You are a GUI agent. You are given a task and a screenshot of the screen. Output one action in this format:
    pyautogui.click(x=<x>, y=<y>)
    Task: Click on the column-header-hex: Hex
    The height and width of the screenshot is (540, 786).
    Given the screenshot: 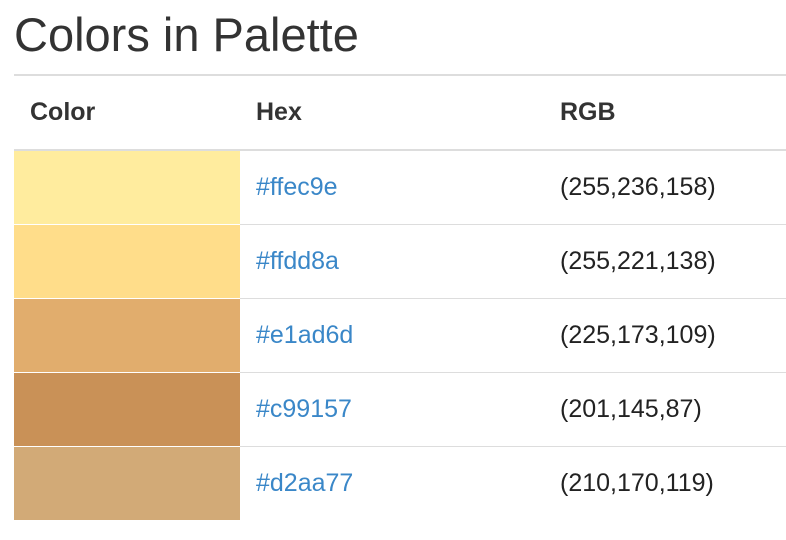 What is the action you would take?
    pyautogui.click(x=392, y=113)
    